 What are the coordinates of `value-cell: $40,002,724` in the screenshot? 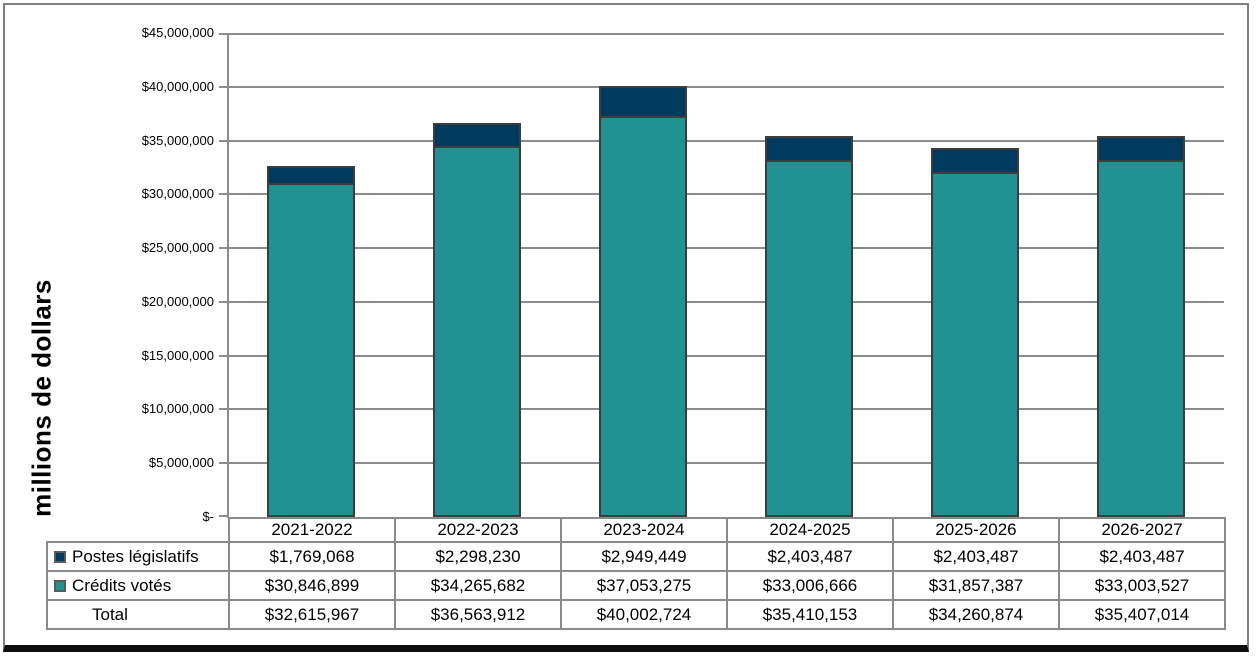 It's located at (644, 614).